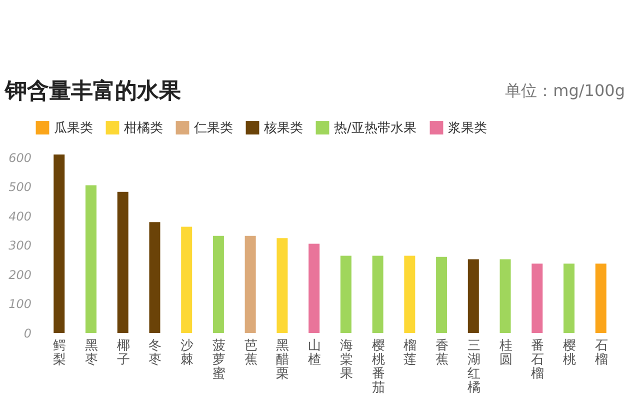 Image resolution: width=640 pixels, height=399 pixels. What do you see at coordinates (219, 360) in the screenshot?
I see `x-tick-label: 菠萝蜜` at bounding box center [219, 360].